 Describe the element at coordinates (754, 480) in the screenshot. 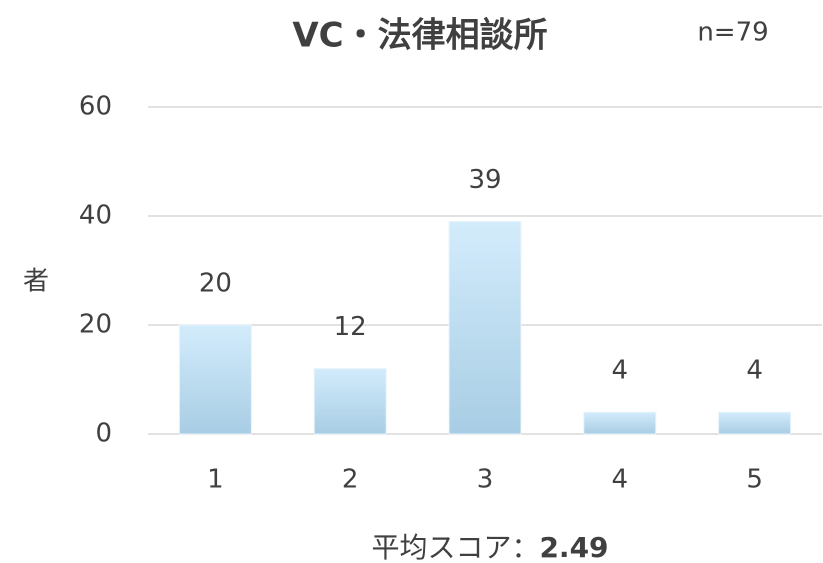

I see `x-tick-label: 5` at that location.